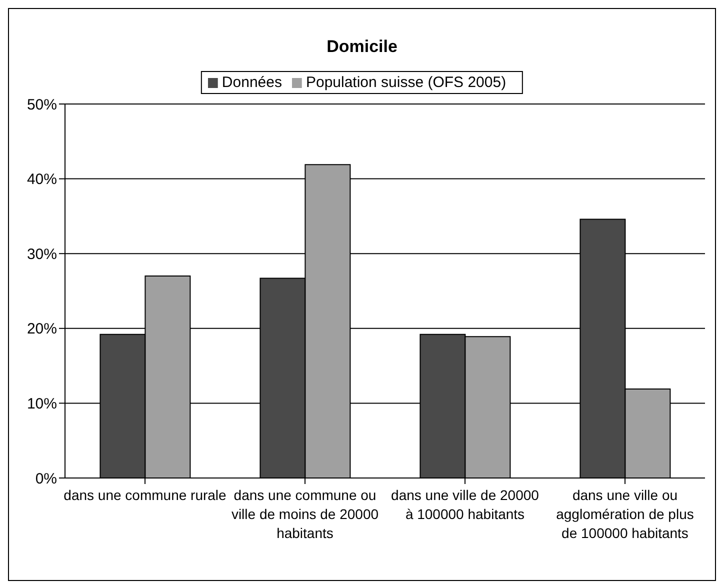 This screenshot has height=587, width=722. I want to click on y-tick-label: 10%, so click(41, 404).